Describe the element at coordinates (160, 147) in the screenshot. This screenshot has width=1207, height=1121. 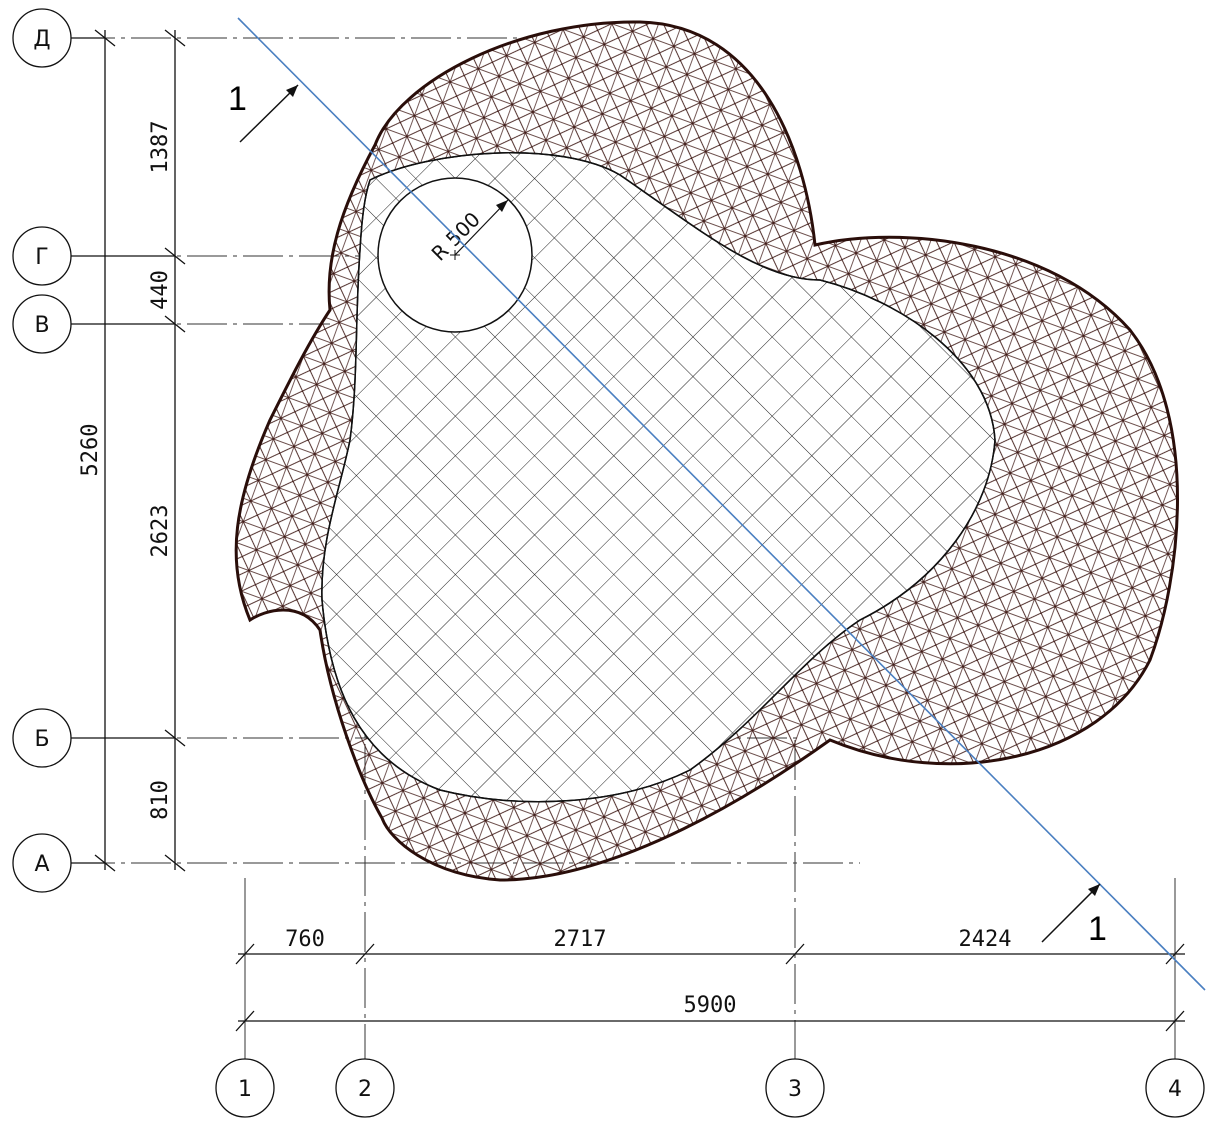
I see `dim-vertical-1387: 1387` at that location.